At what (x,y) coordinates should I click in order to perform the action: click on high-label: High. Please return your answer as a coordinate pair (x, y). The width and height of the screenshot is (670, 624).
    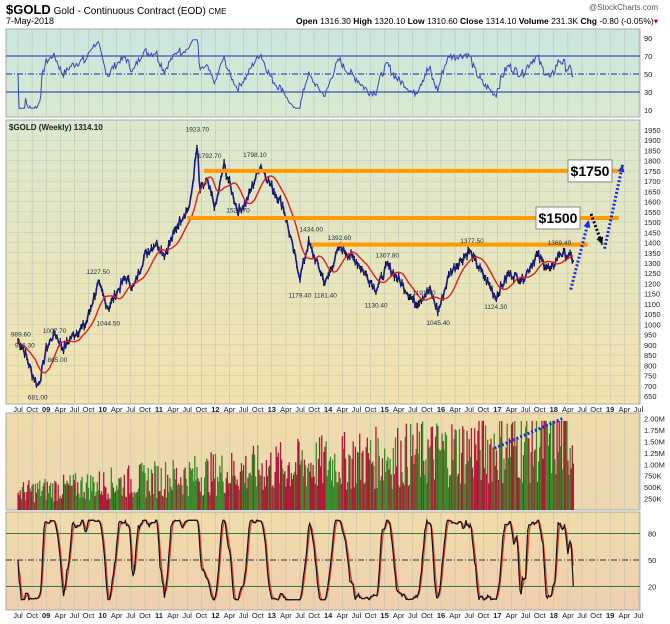
    Looking at the image, I should click on (363, 21).